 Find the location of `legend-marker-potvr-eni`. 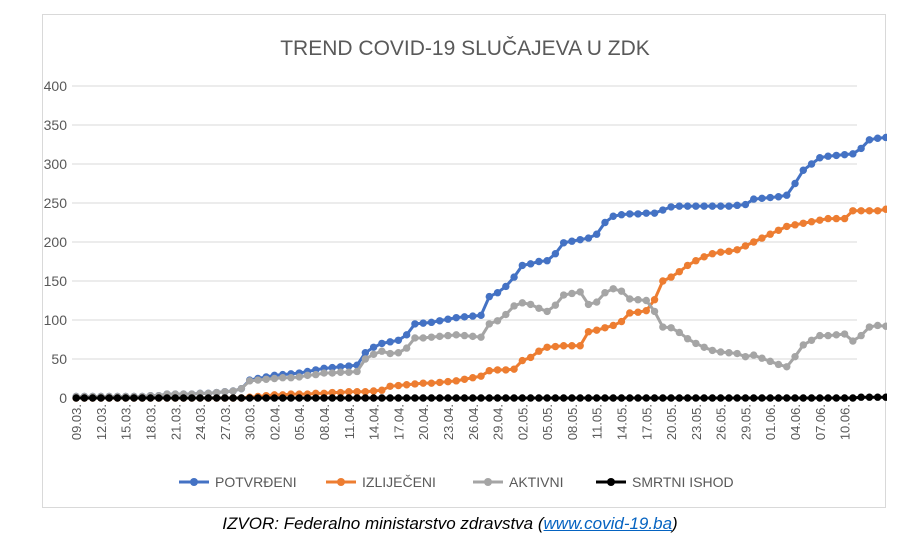

legend-marker-potvr-eni is located at coordinates (194, 482).